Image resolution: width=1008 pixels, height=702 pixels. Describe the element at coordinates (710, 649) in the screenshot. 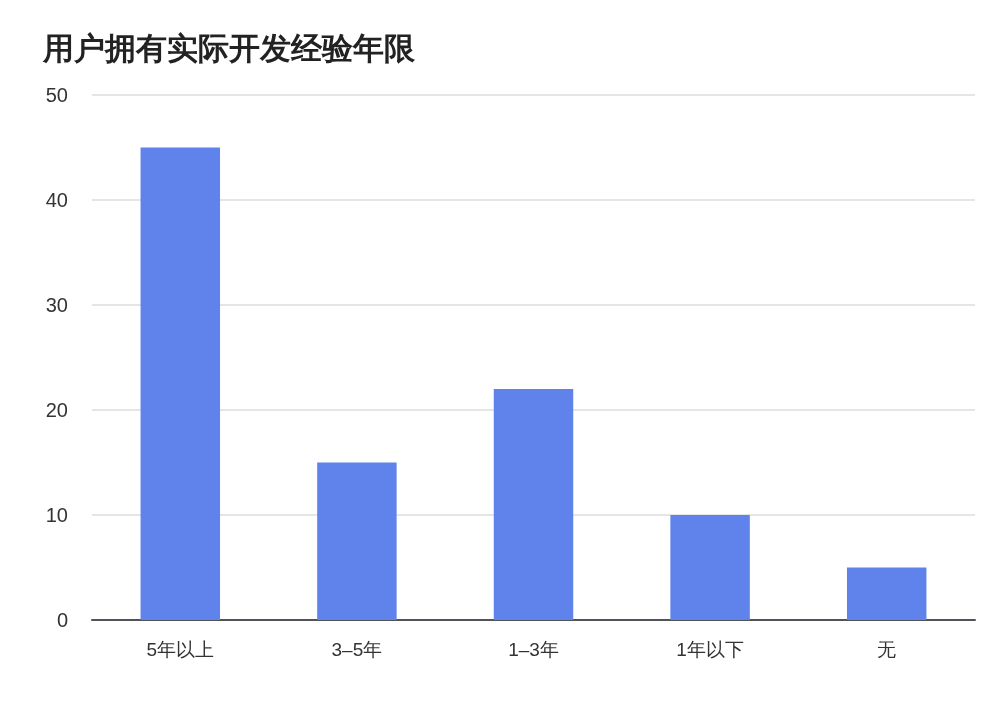

I see `x-tick-label: 1年以下` at that location.